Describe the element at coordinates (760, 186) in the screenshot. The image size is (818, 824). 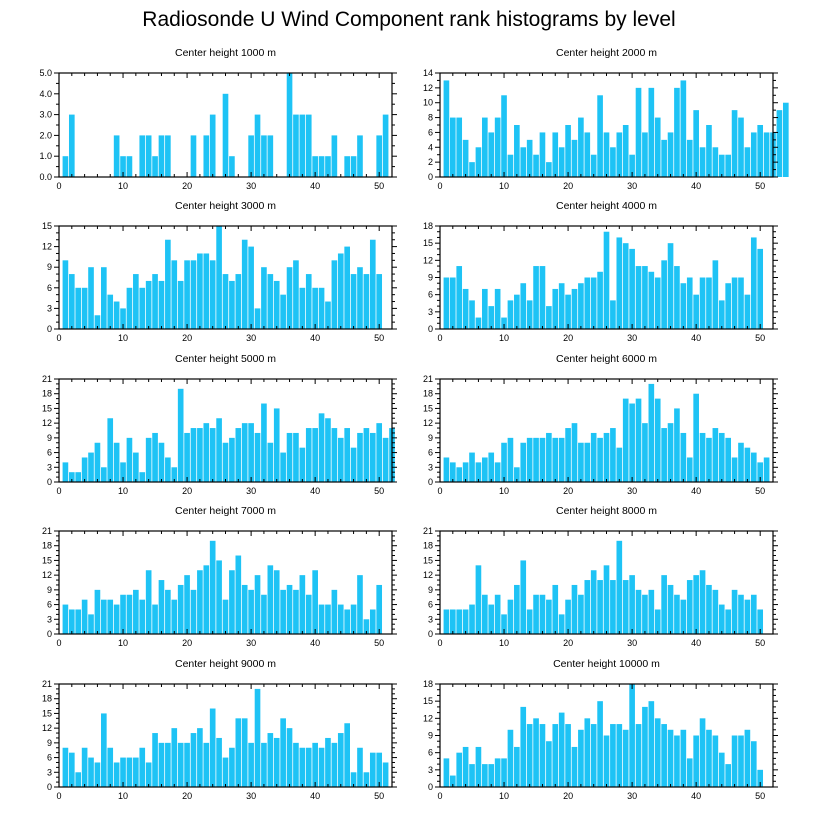
I see `x-tick-label: 50` at that location.